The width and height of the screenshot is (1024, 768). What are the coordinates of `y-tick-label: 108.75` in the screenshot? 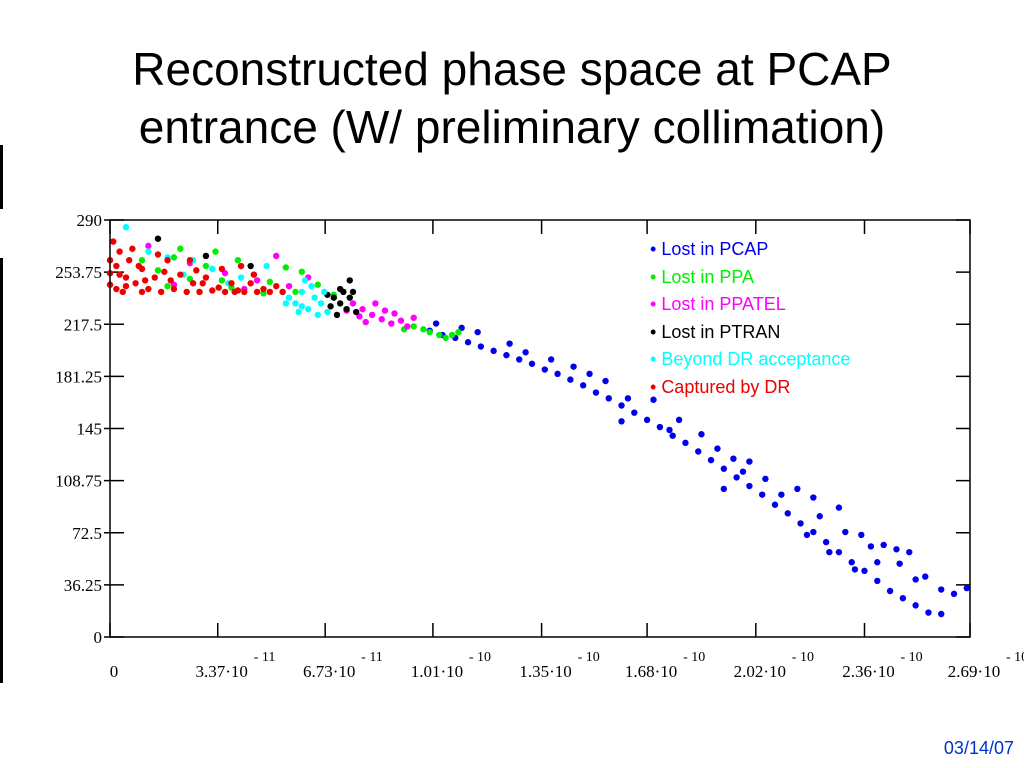 It's located at (78, 481).